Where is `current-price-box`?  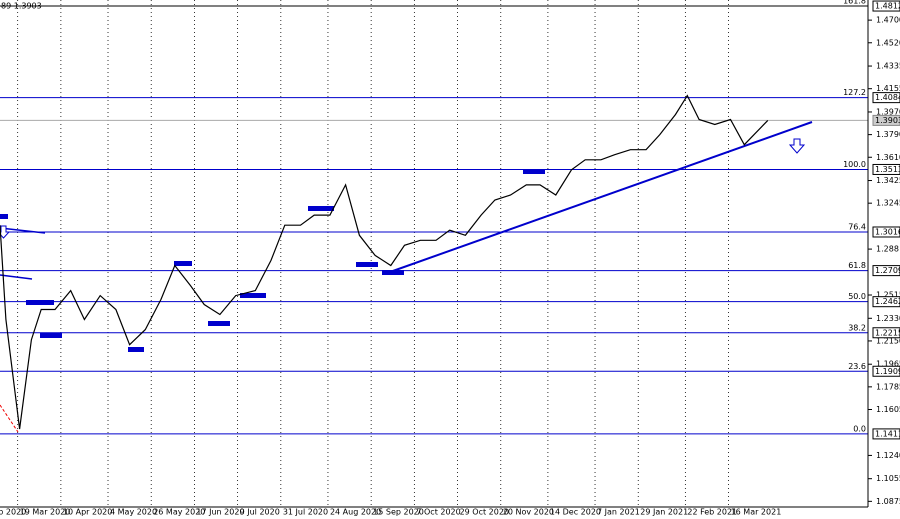 current-price-box is located at coordinates (886, 120).